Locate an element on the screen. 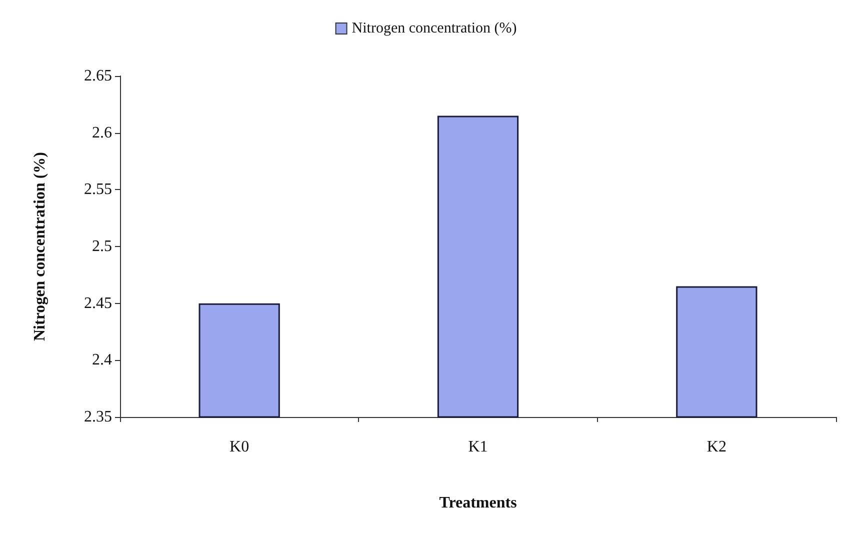 The image size is (852, 541). y-axis-title: Nitrogen concentration (%) is located at coordinates (40, 246).